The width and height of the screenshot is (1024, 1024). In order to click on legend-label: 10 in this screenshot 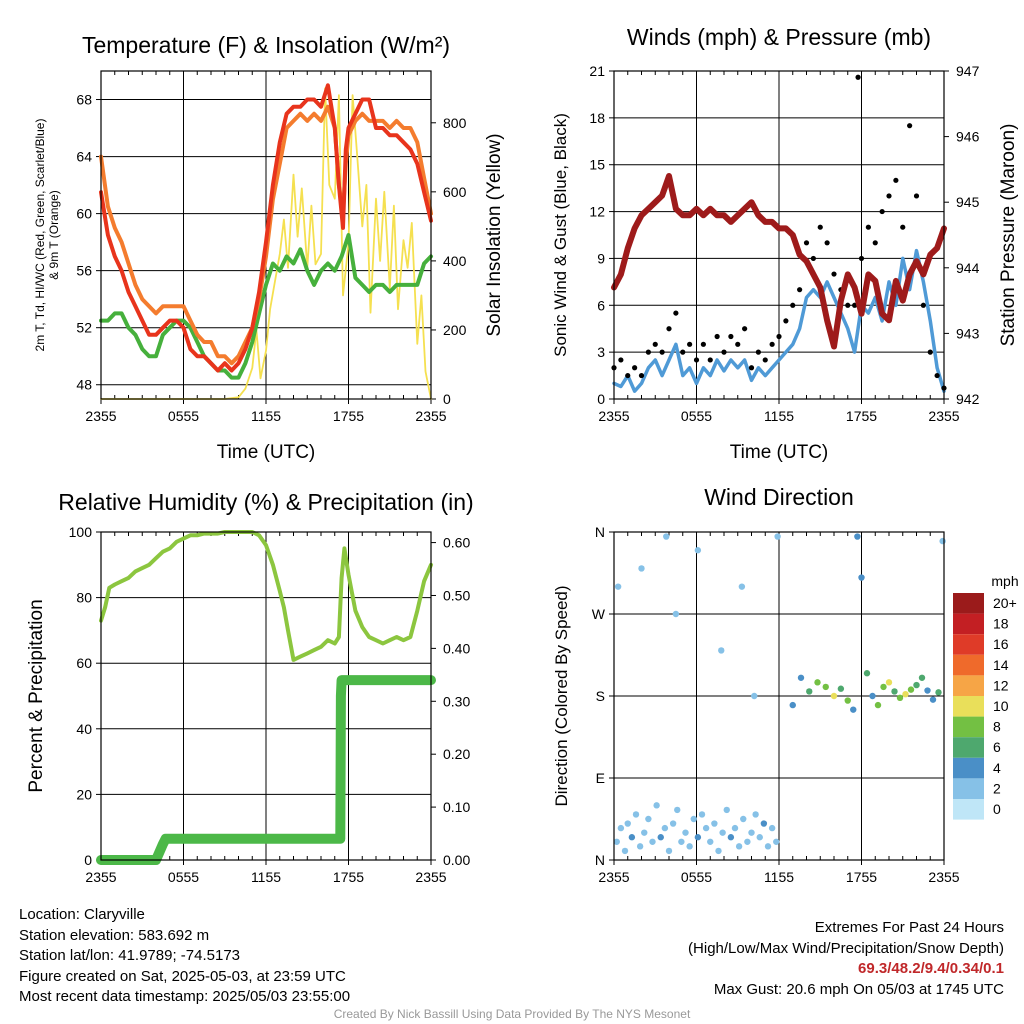, I will do `click(1001, 706)`.